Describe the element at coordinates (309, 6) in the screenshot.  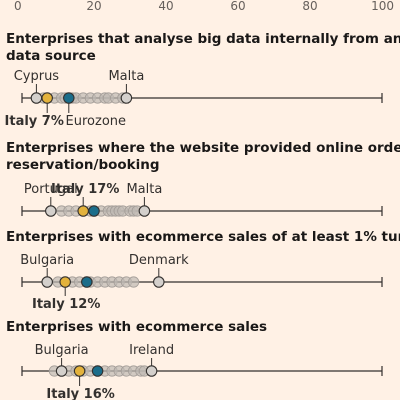
I see `tick-label: 80` at that location.